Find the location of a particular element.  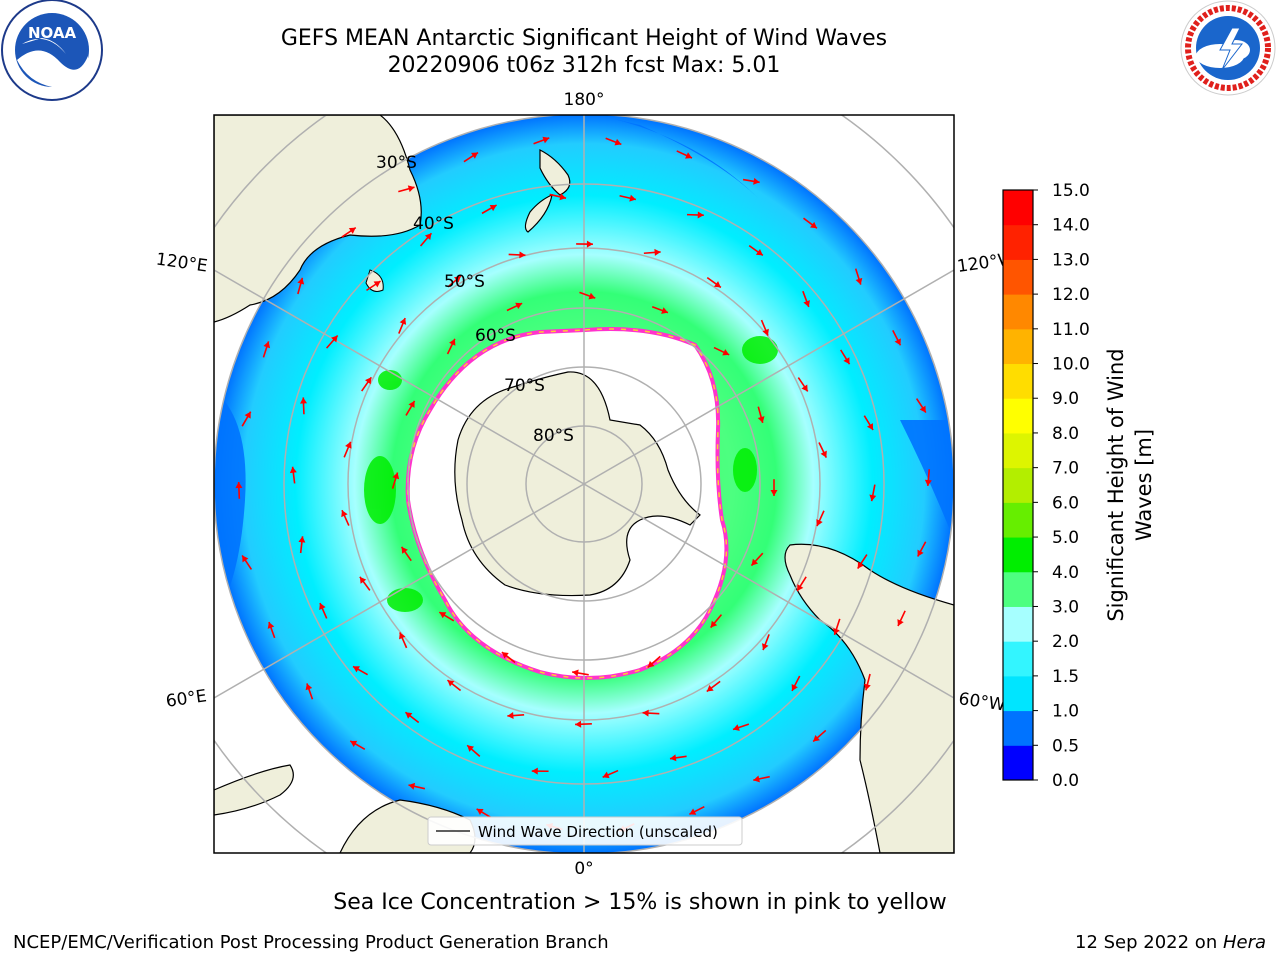

wind-wave-legend: Wind Wave Direction (unscaled) is located at coordinates (585, 831).